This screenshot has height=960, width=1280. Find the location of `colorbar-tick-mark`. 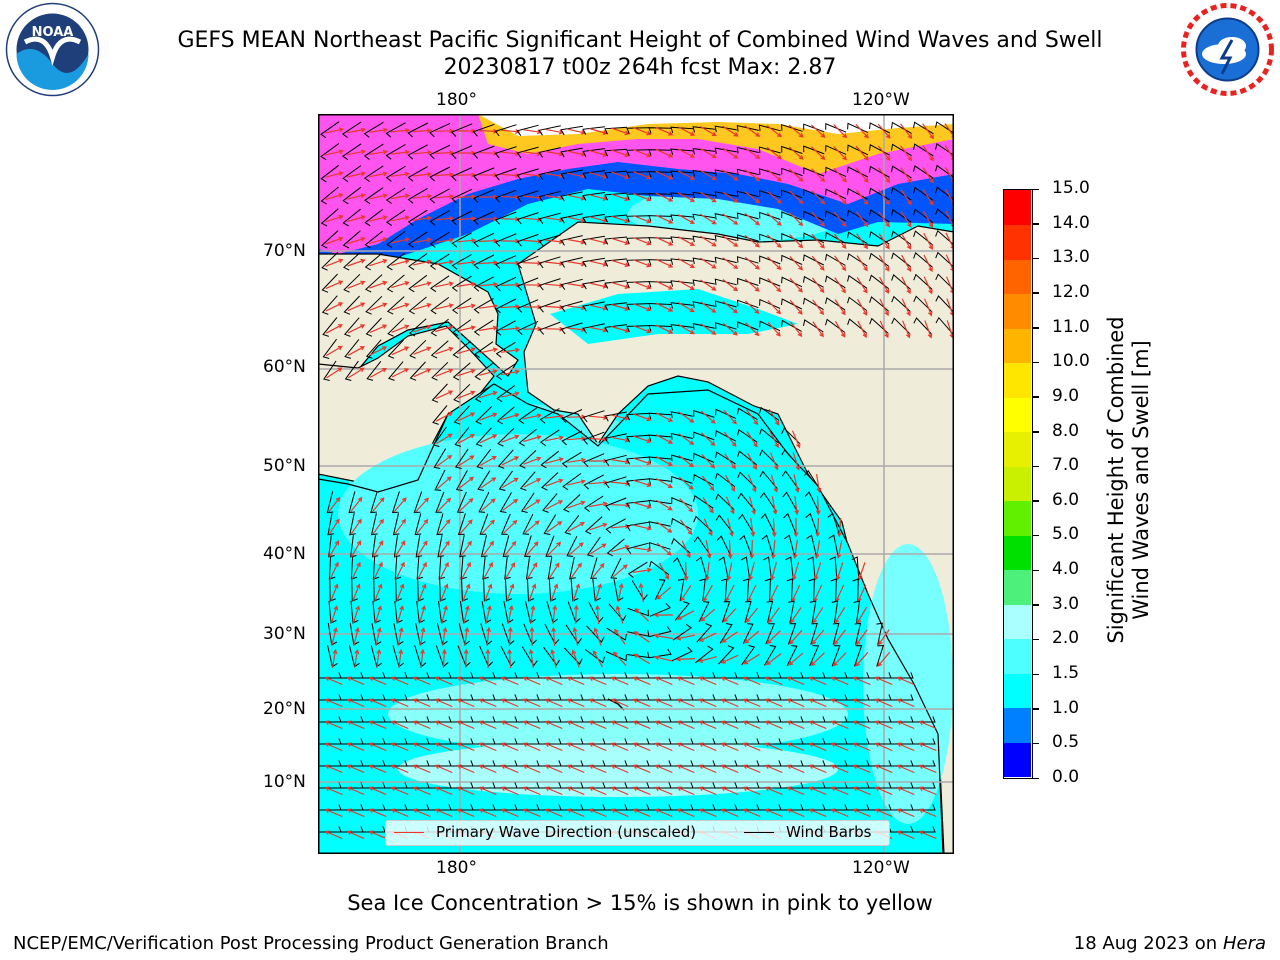

colorbar-tick-mark is located at coordinates (1036, 674).